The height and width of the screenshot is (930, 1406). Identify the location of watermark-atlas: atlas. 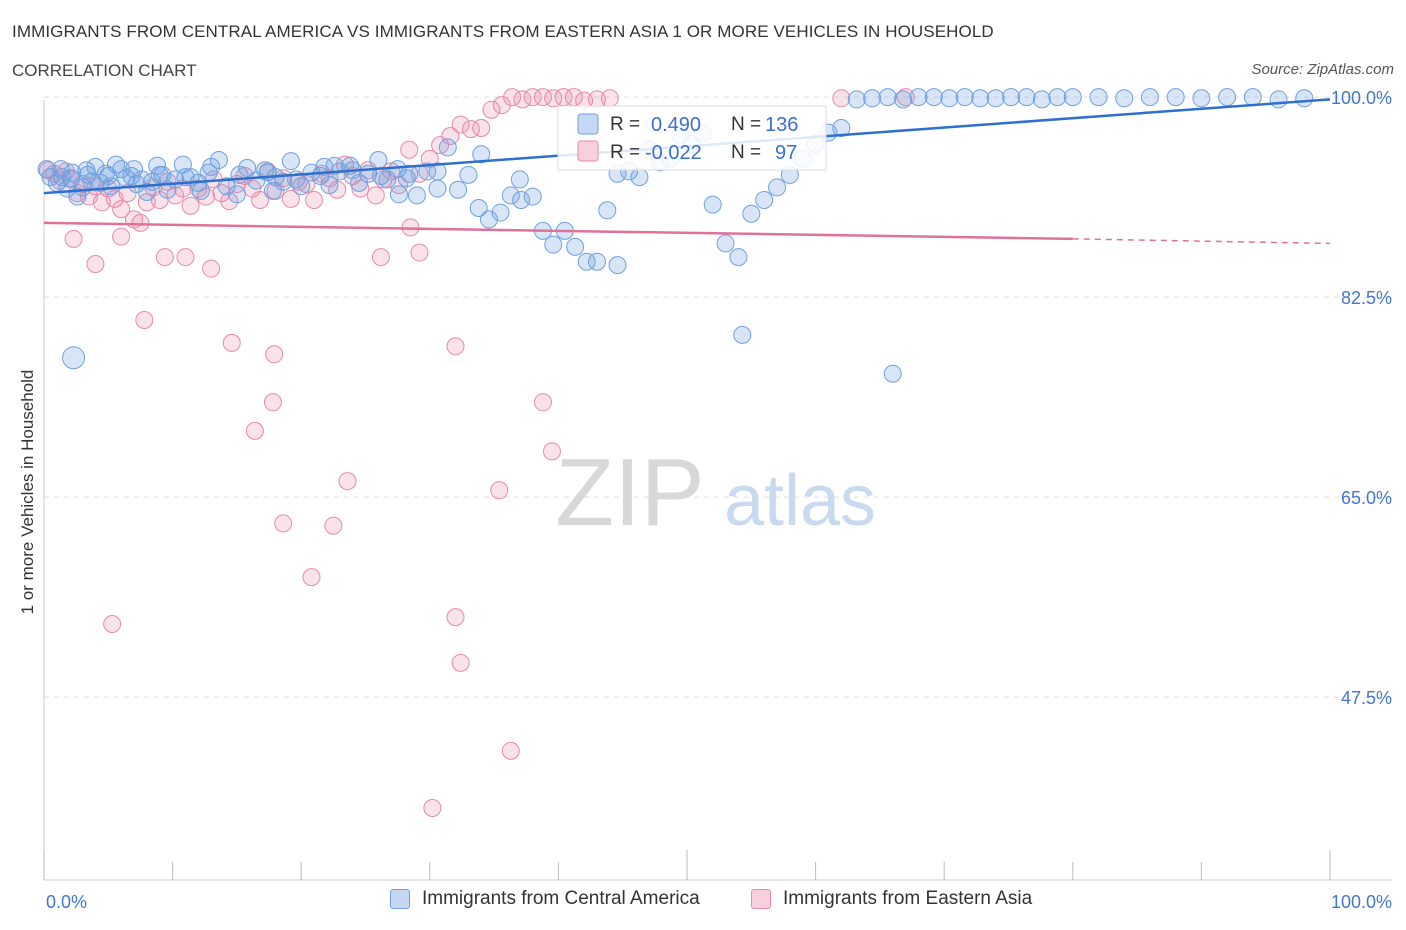
(800, 501).